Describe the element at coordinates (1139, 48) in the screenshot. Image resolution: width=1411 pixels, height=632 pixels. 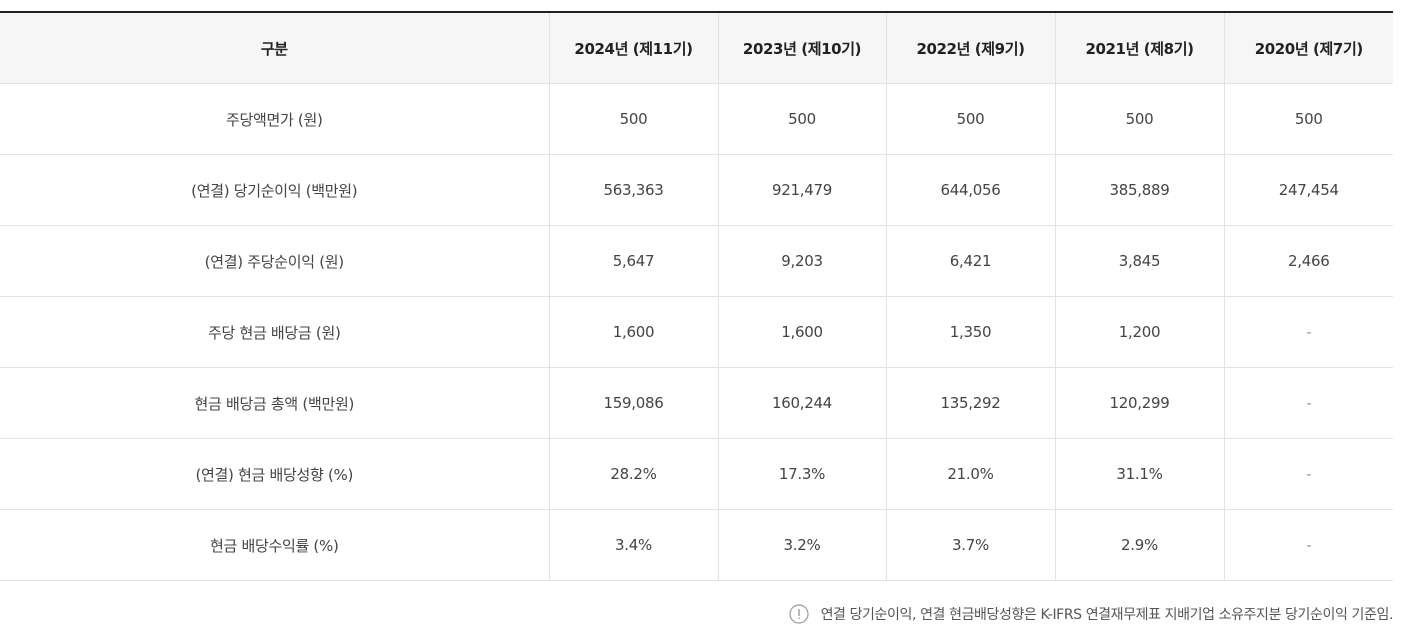
I see `header-year-2021: 2021년 (제8기)` at that location.